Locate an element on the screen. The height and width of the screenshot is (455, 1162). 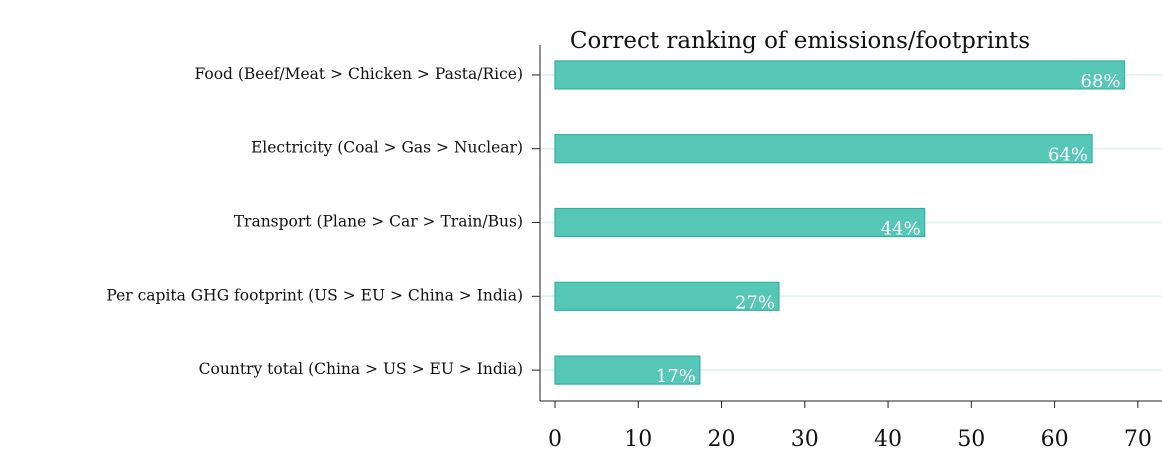
data-label: 64% is located at coordinates (1068, 155).